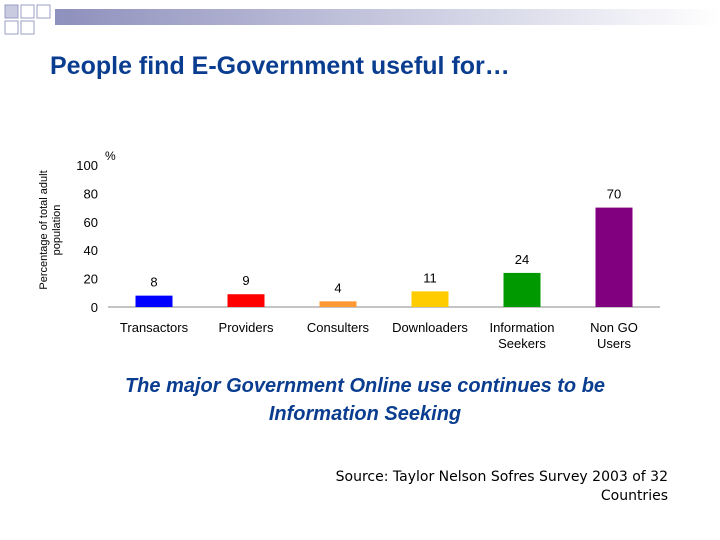 The image size is (720, 540). Describe the element at coordinates (91, 250) in the screenshot. I see `y-tick-label: 40` at that location.